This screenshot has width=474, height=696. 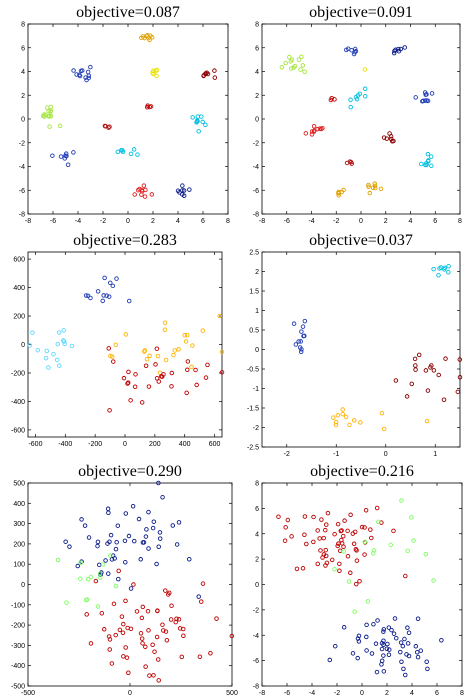 I want to click on x-tick-label: -2, so click(x=103, y=221).